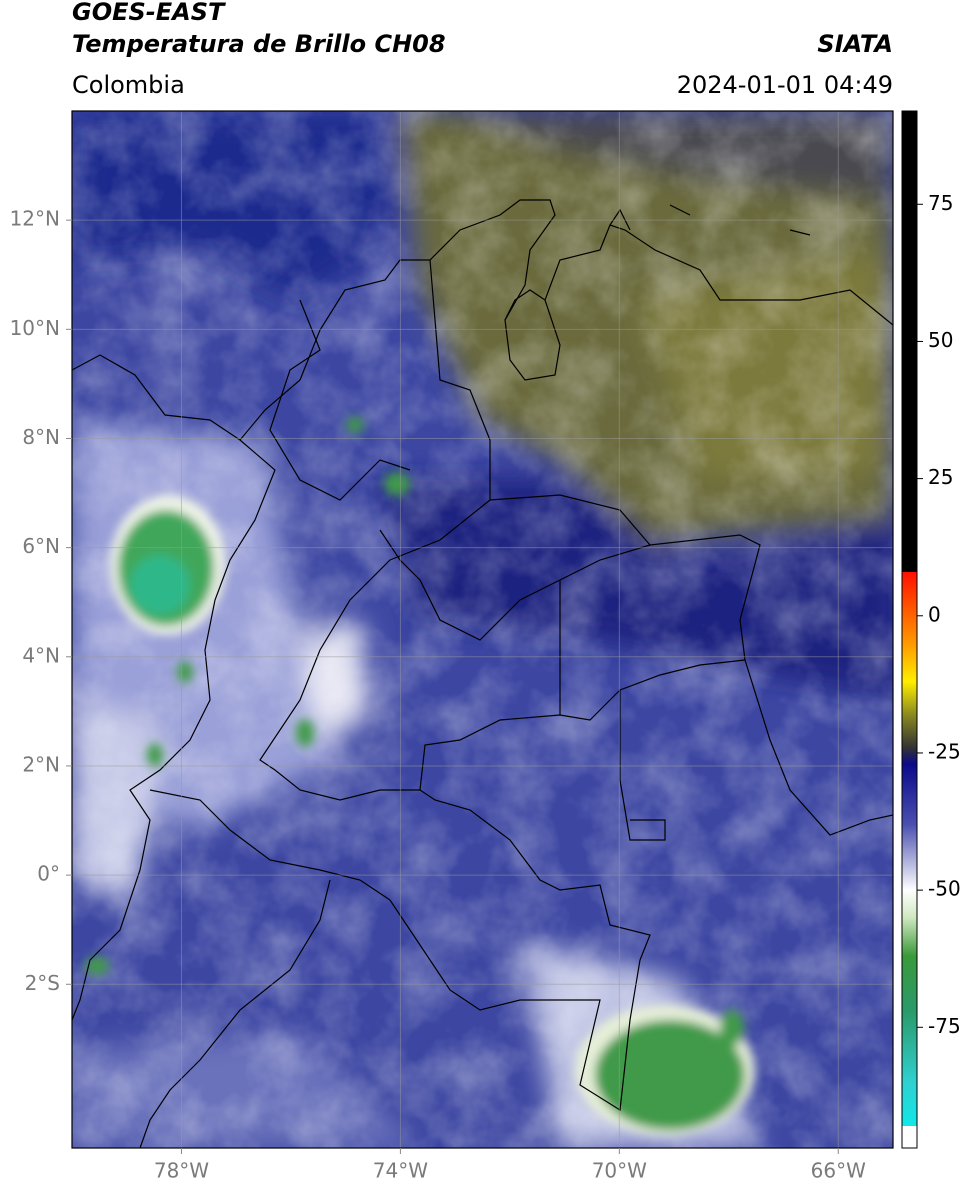  Describe the element at coordinates (48, 874) in the screenshot. I see `y-tick-label: 0°` at that location.